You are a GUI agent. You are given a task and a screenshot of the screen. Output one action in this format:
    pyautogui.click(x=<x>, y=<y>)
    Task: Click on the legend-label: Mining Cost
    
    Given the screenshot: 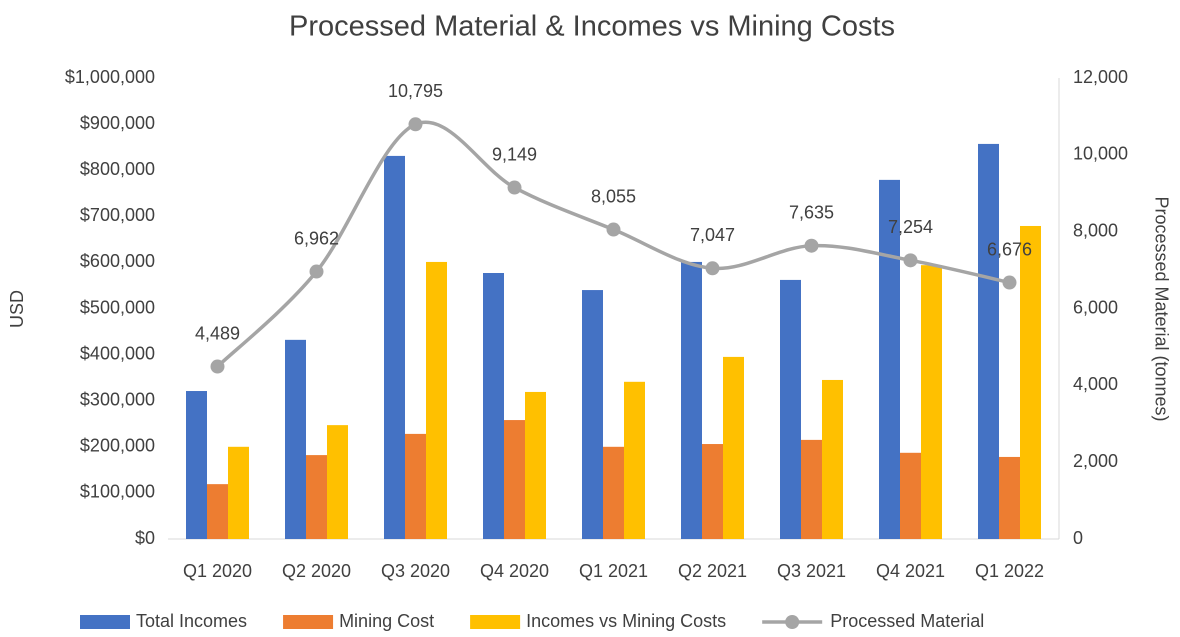 What is the action you would take?
    pyautogui.click(x=386, y=621)
    